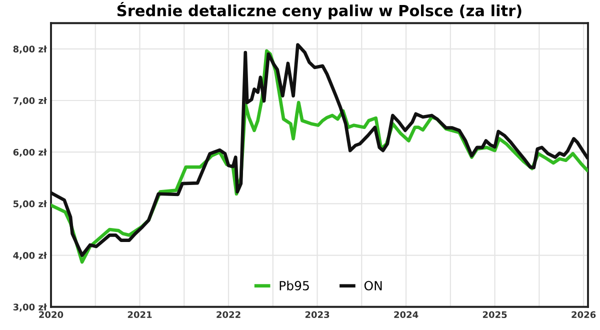 This screenshot has width=600, height=330. I want to click on y-tick-label: 8,00 zł, so click(30, 49).